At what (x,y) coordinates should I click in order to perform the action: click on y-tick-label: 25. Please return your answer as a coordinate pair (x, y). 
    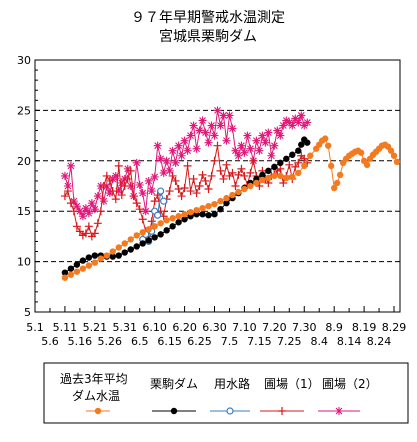
    Looking at the image, I should click on (24, 110).